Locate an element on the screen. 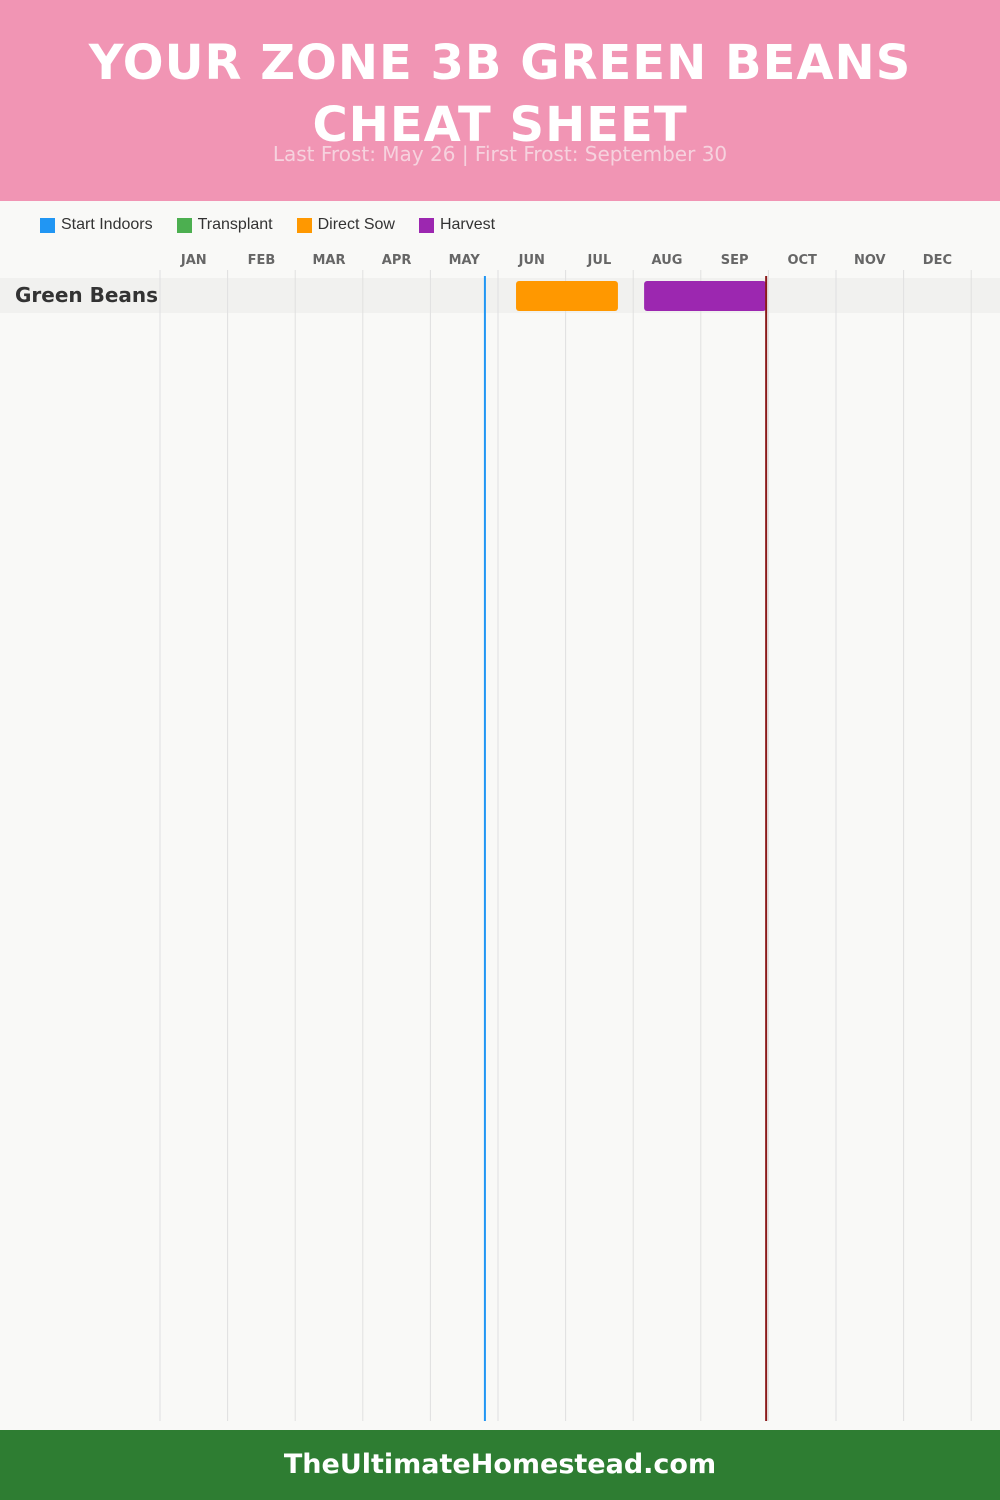  footer-banner: TheUltimateHomestead.com is located at coordinates (500, 1465).